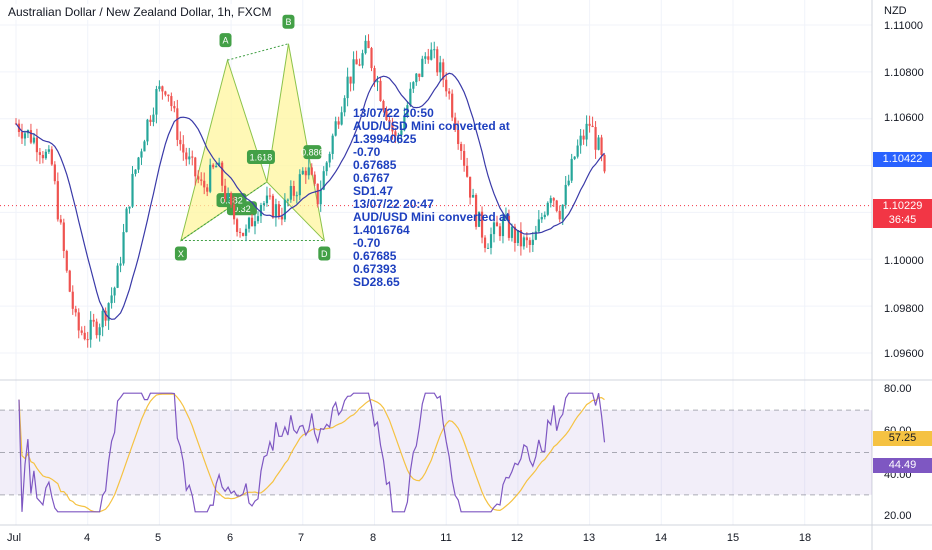 The image size is (932, 550). What do you see at coordinates (904, 118) in the screenshot?
I see `price-tick: 1.10600` at bounding box center [904, 118].